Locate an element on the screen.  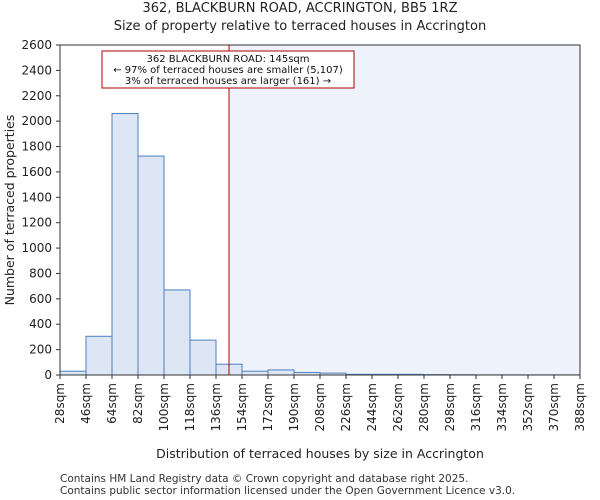
y-tick-label: 0 is located at coordinates (48, 375).